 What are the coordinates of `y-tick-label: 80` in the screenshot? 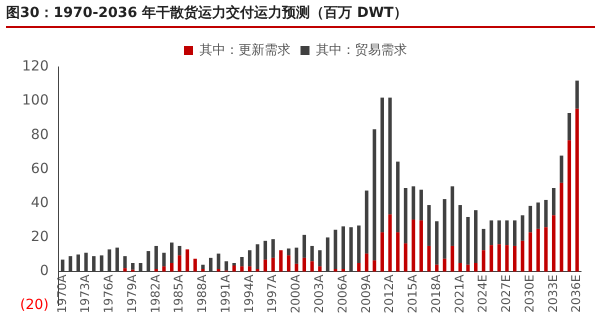 It's located at (39, 134).